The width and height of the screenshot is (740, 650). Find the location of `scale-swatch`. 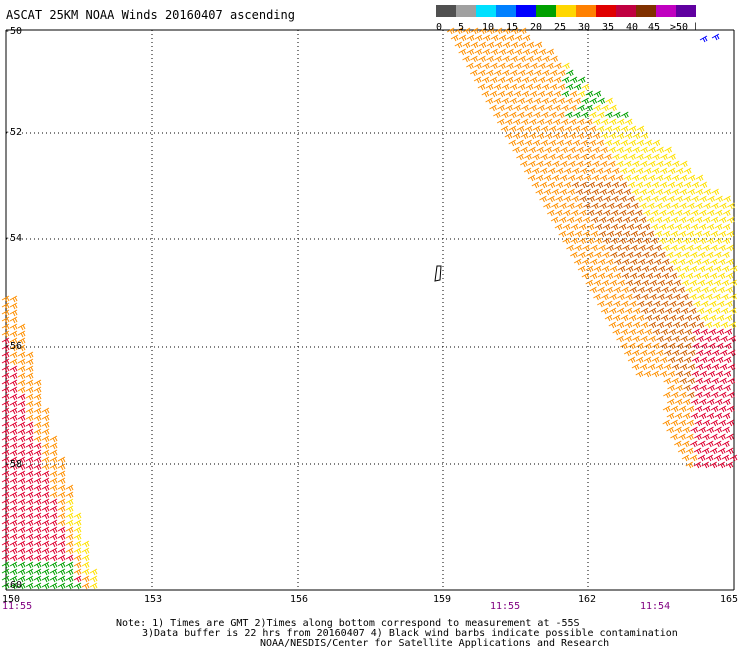

scale-swatch is located at coordinates (486, 11).